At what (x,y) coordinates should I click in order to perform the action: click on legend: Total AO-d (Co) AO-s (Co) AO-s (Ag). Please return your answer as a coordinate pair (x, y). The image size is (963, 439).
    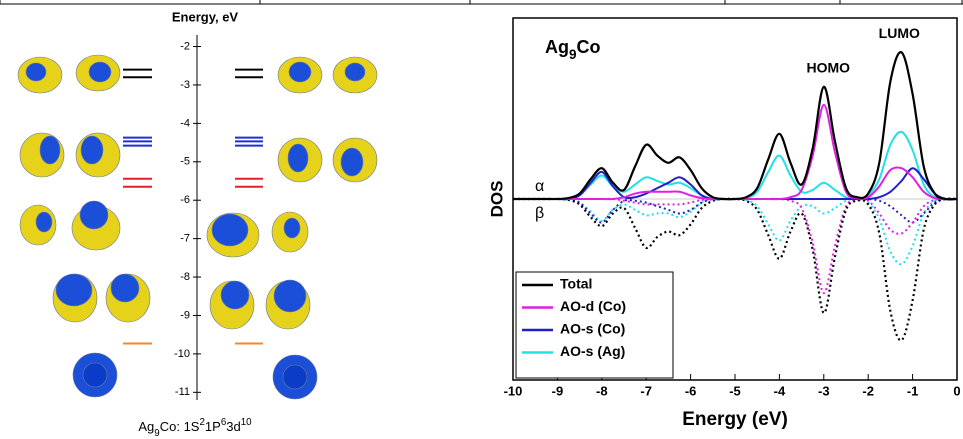
    Looking at the image, I should click on (594, 325).